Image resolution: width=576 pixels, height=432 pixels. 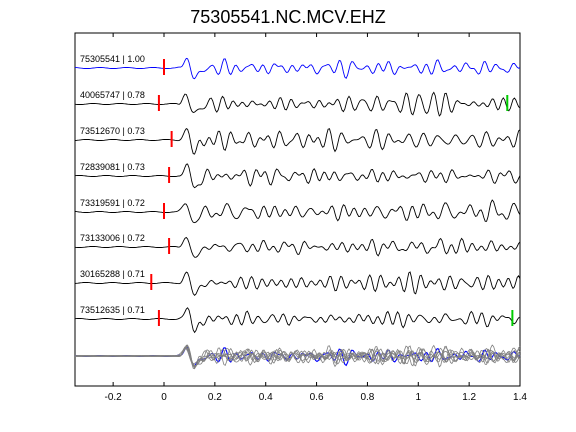 What do you see at coordinates (288, 17) in the screenshot?
I see `chart-title: 75305541.NC.MCV.EHZ` at bounding box center [288, 17].